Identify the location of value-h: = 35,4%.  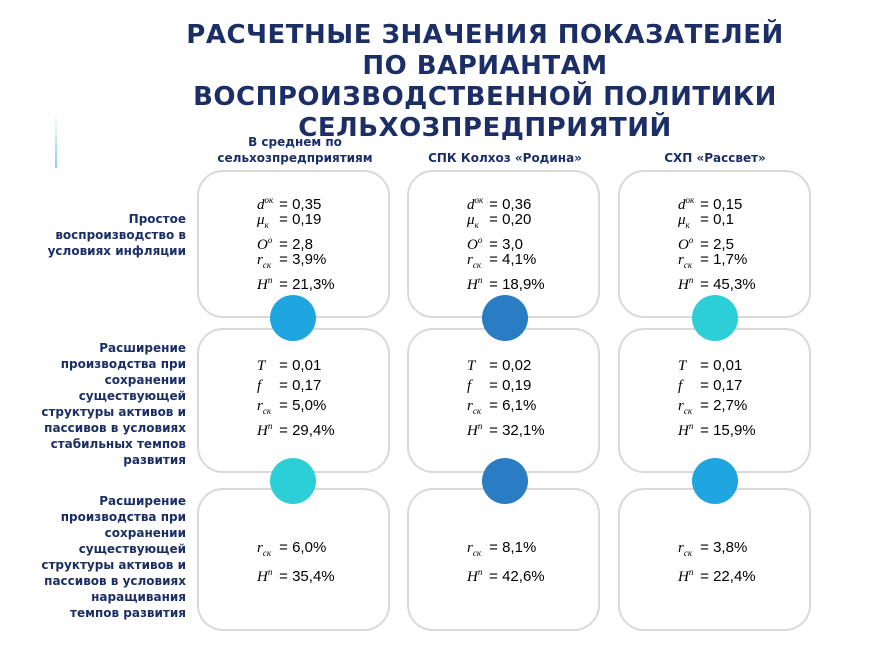
(305, 576).